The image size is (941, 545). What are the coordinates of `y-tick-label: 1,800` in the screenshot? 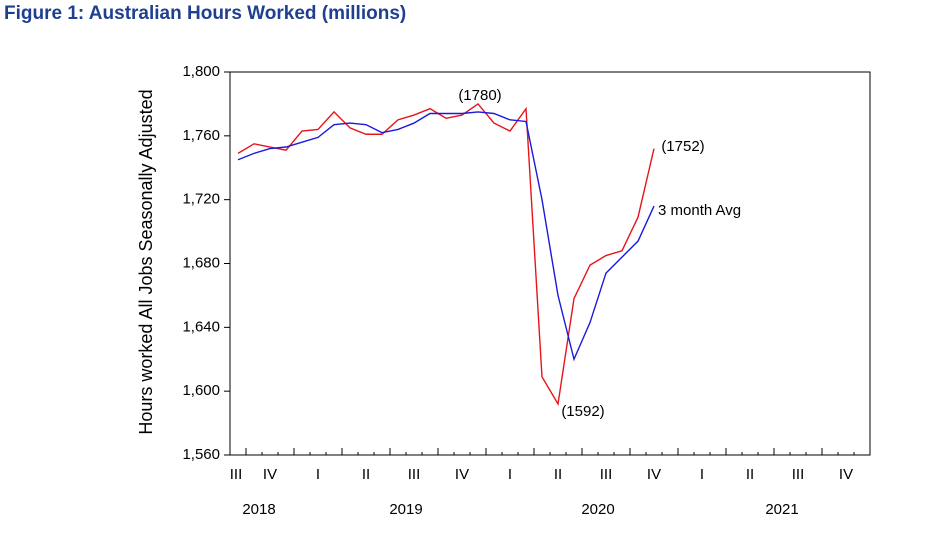 It's located at (201, 71).